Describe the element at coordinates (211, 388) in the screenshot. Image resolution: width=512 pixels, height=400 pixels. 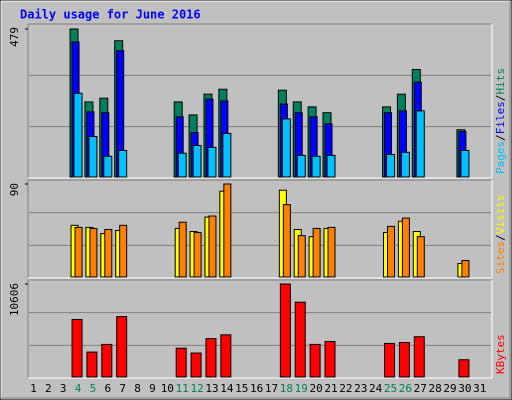
I see `x-tick-label: 13` at that location.